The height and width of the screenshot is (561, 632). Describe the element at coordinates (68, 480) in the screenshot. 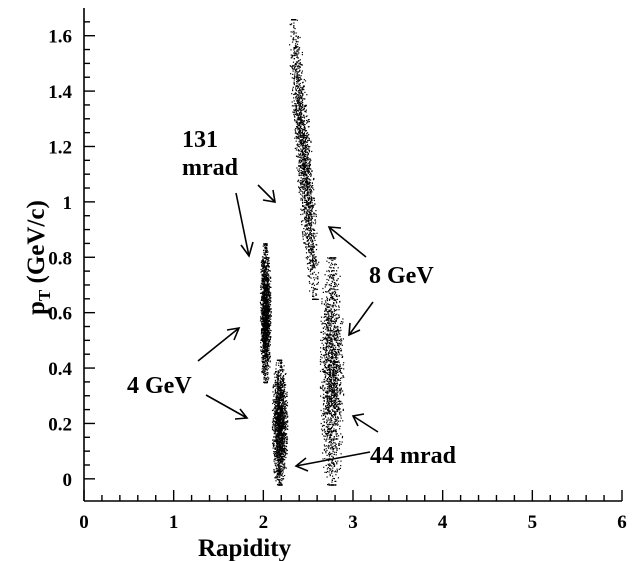

I see `y-tick-label: 0` at that location.